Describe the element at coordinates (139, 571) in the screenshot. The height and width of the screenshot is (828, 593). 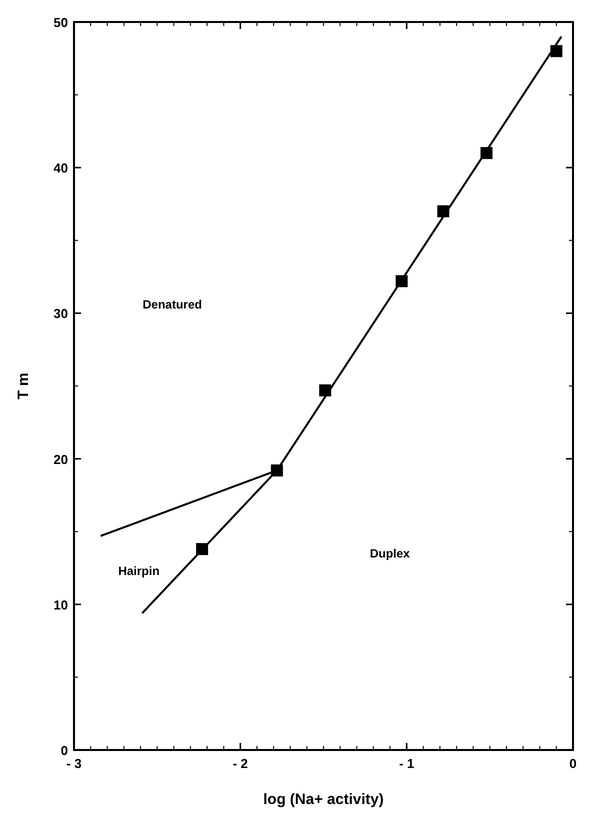
I see `annotation: Hairpin` at that location.